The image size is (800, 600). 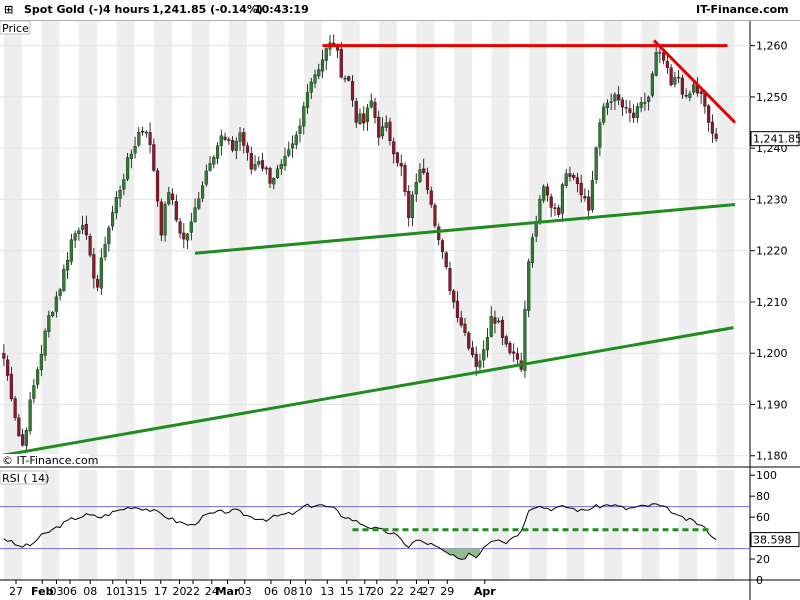 What do you see at coordinates (126, 9) in the screenshot?
I see `timeframe-label: 4 hours` at bounding box center [126, 9].